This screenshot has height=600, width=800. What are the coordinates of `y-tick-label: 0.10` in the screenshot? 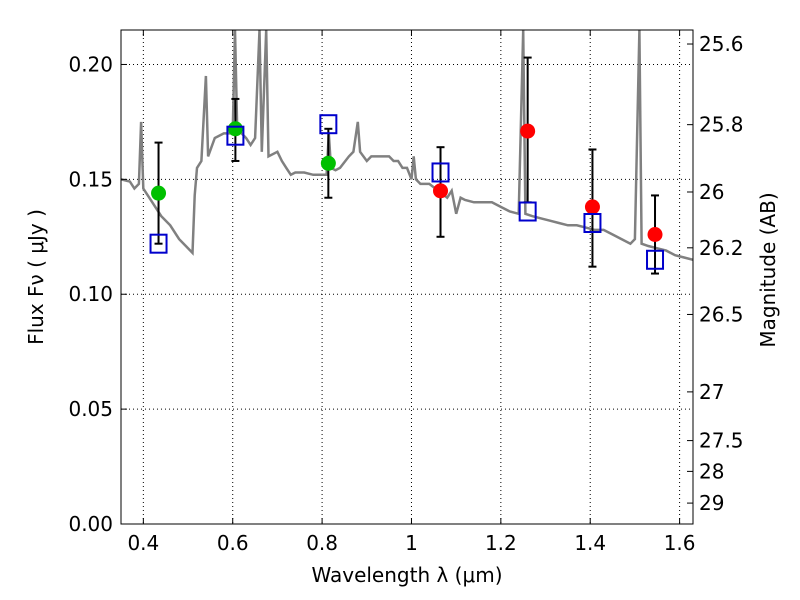 It's located at (90, 294).